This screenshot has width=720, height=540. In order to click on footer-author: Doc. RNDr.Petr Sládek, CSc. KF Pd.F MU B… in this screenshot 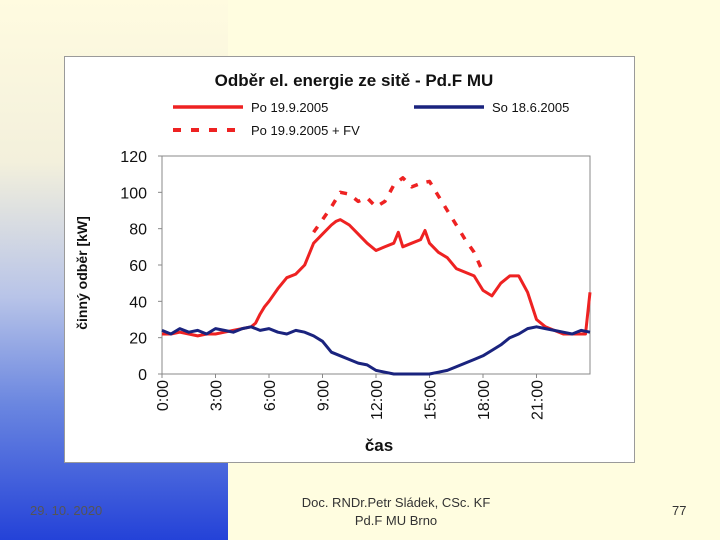, I will do `click(396, 512)`.